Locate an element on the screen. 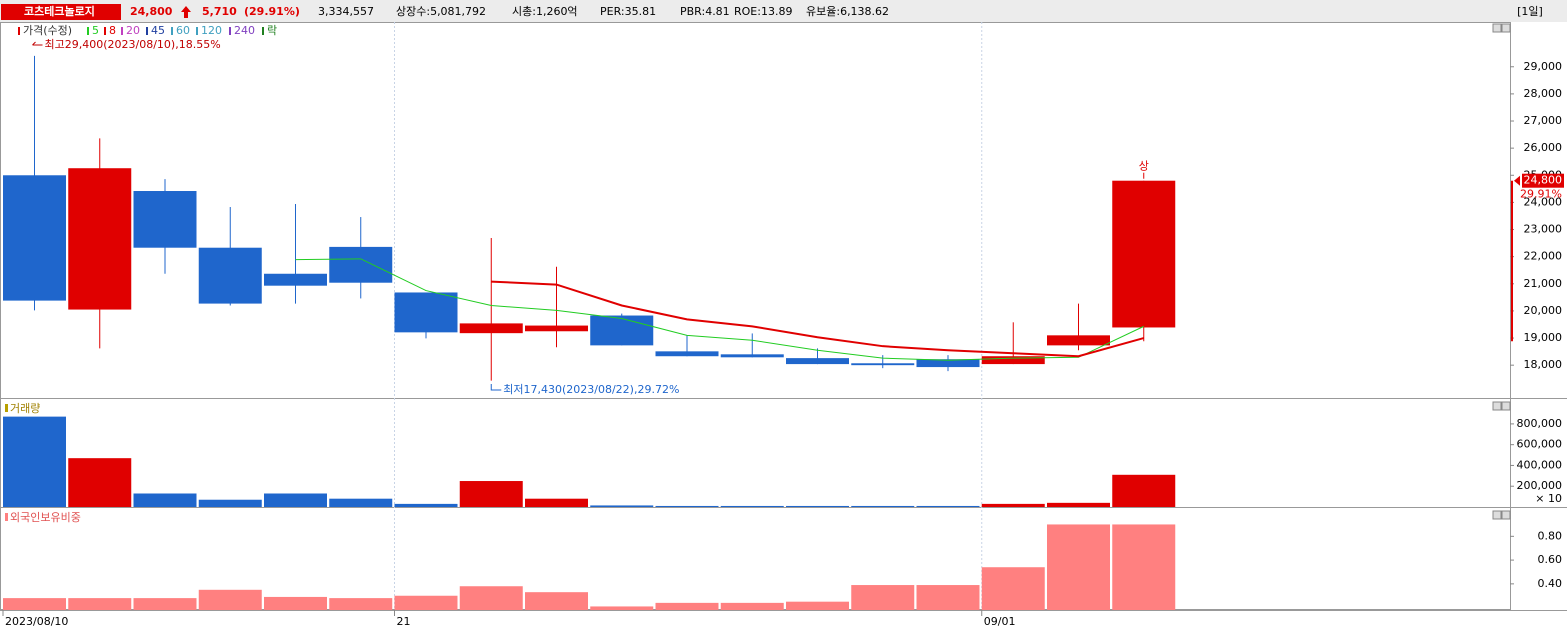 This screenshot has width=1567, height=630. change: 5,710 is located at coordinates (219, 11).